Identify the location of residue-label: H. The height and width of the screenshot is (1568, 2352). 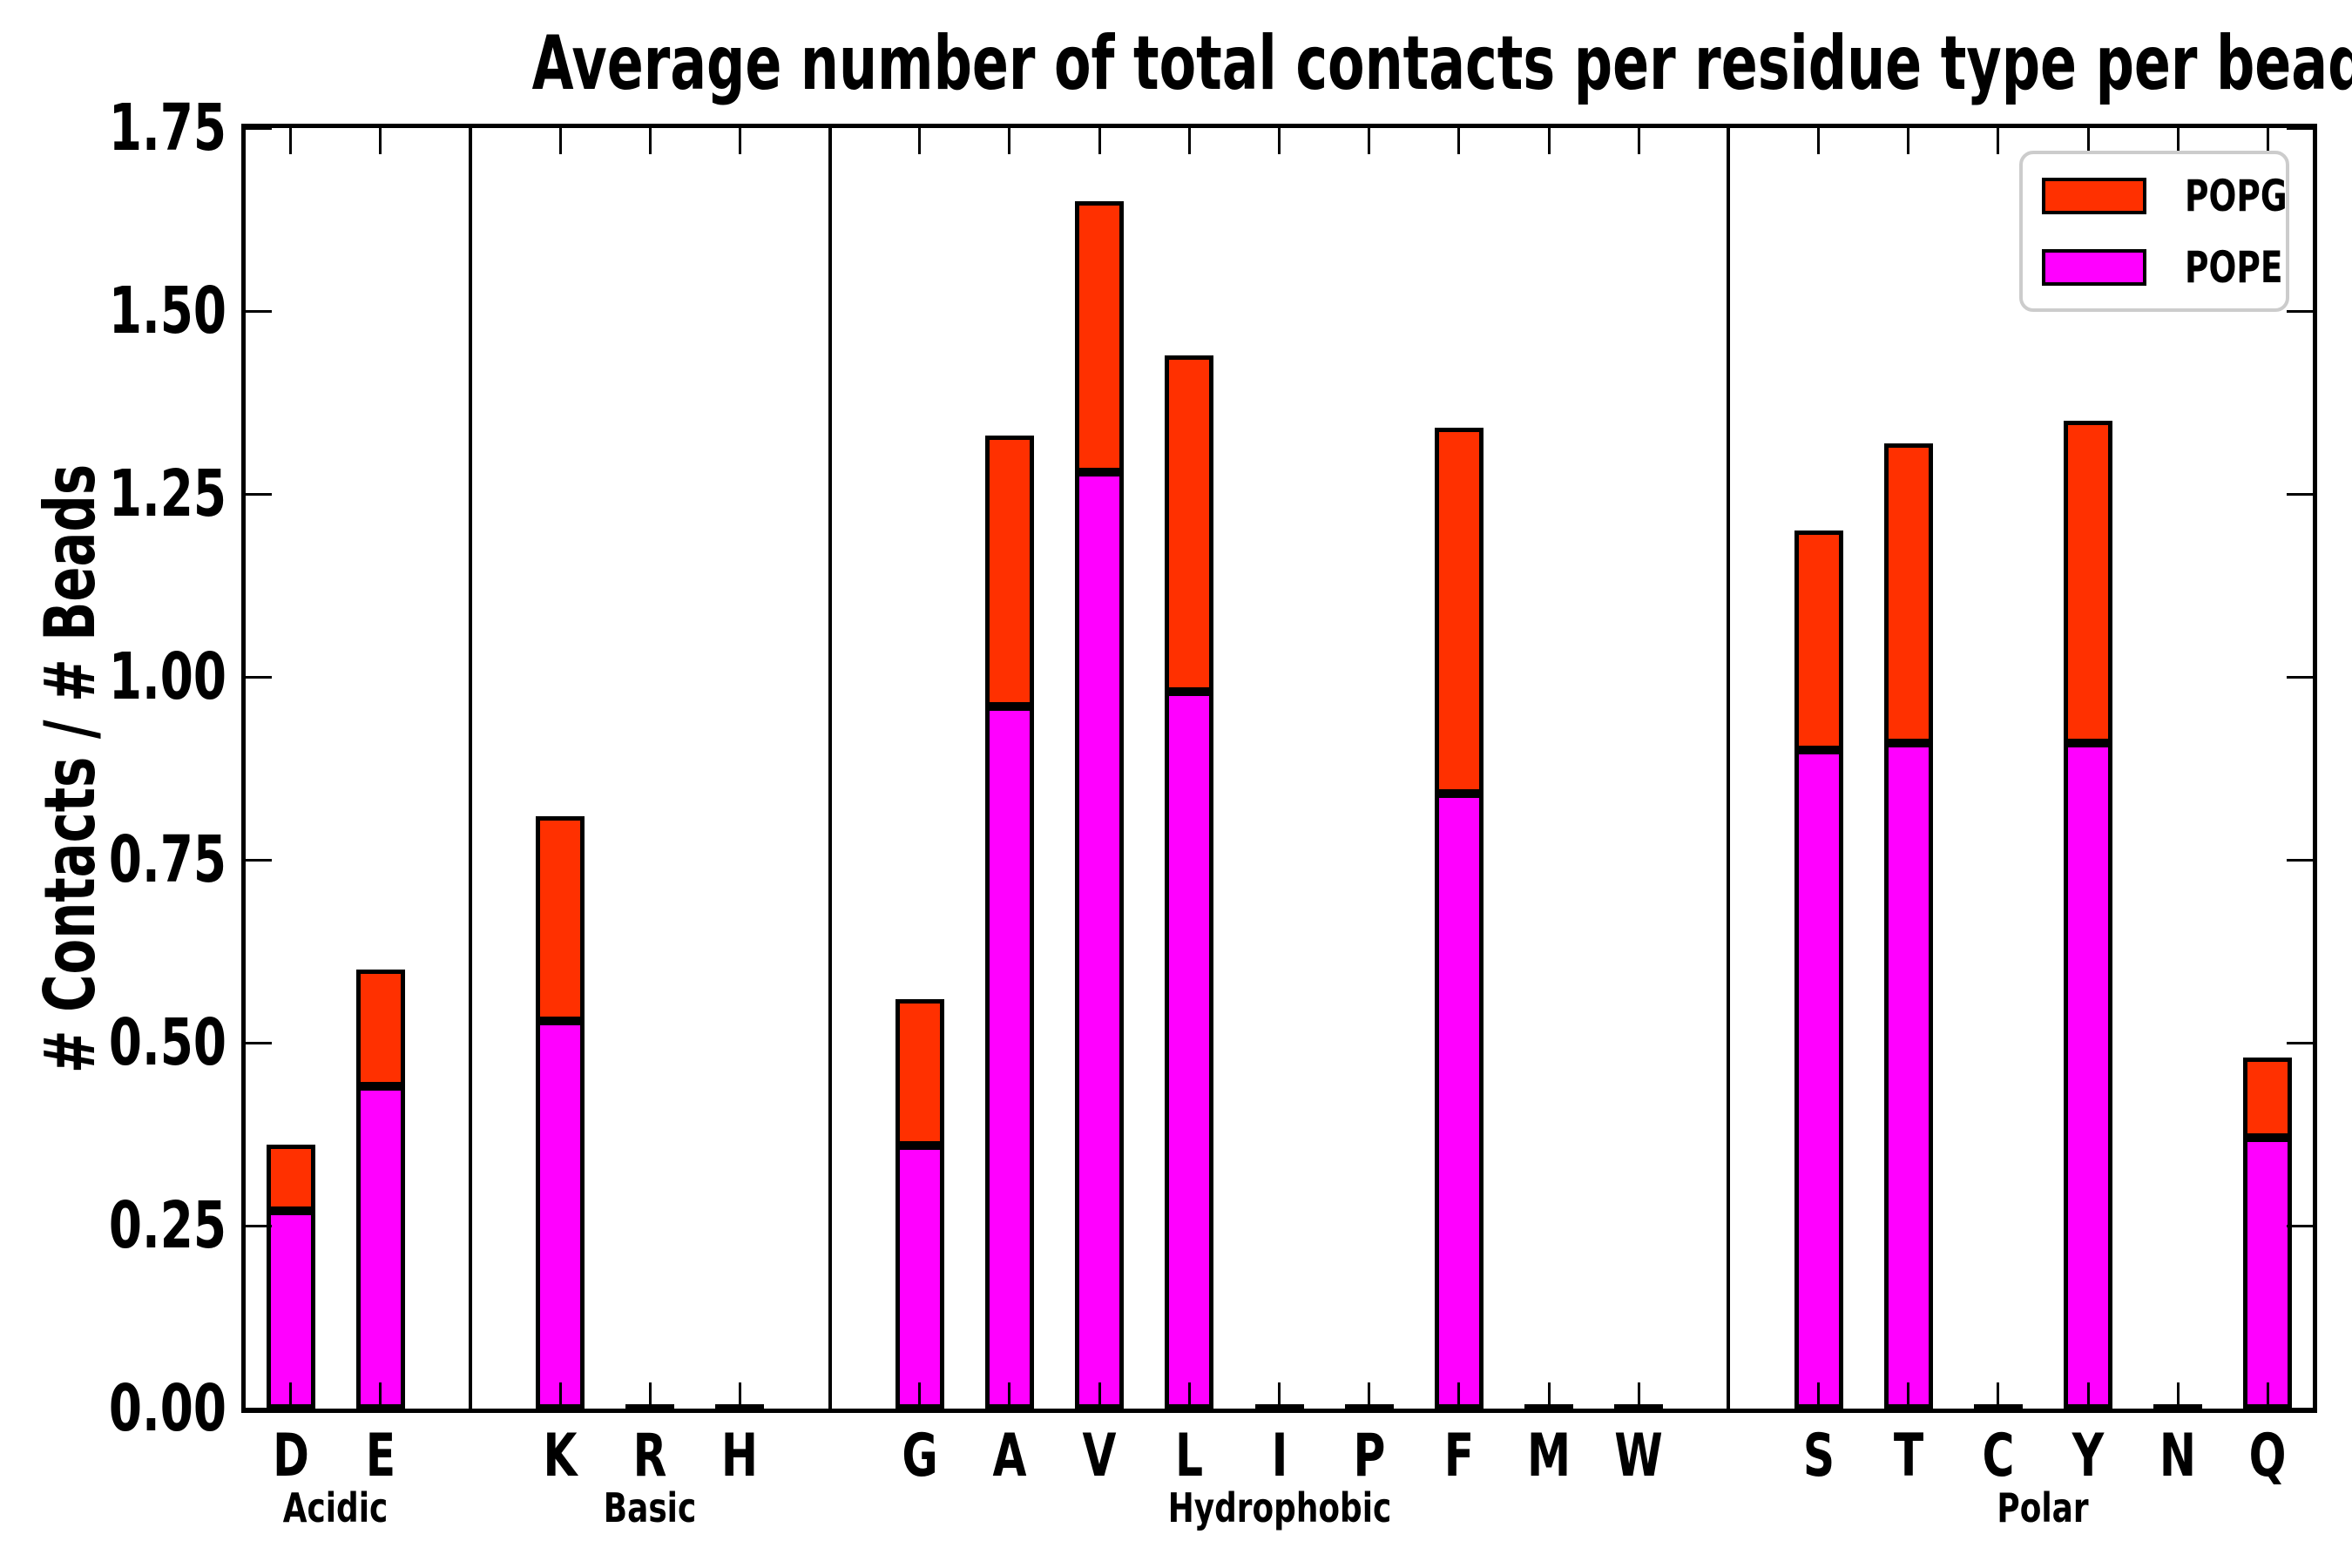
(740, 1456).